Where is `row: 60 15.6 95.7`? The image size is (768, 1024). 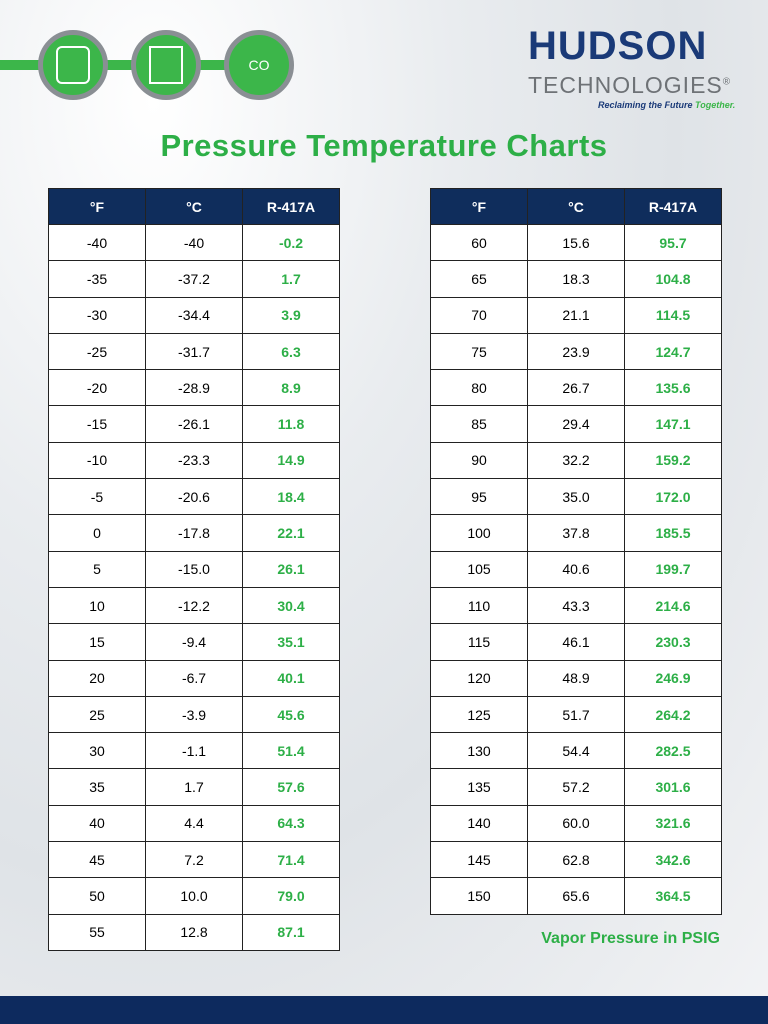
row: 60 15.6 95.7 is located at coordinates (576, 242).